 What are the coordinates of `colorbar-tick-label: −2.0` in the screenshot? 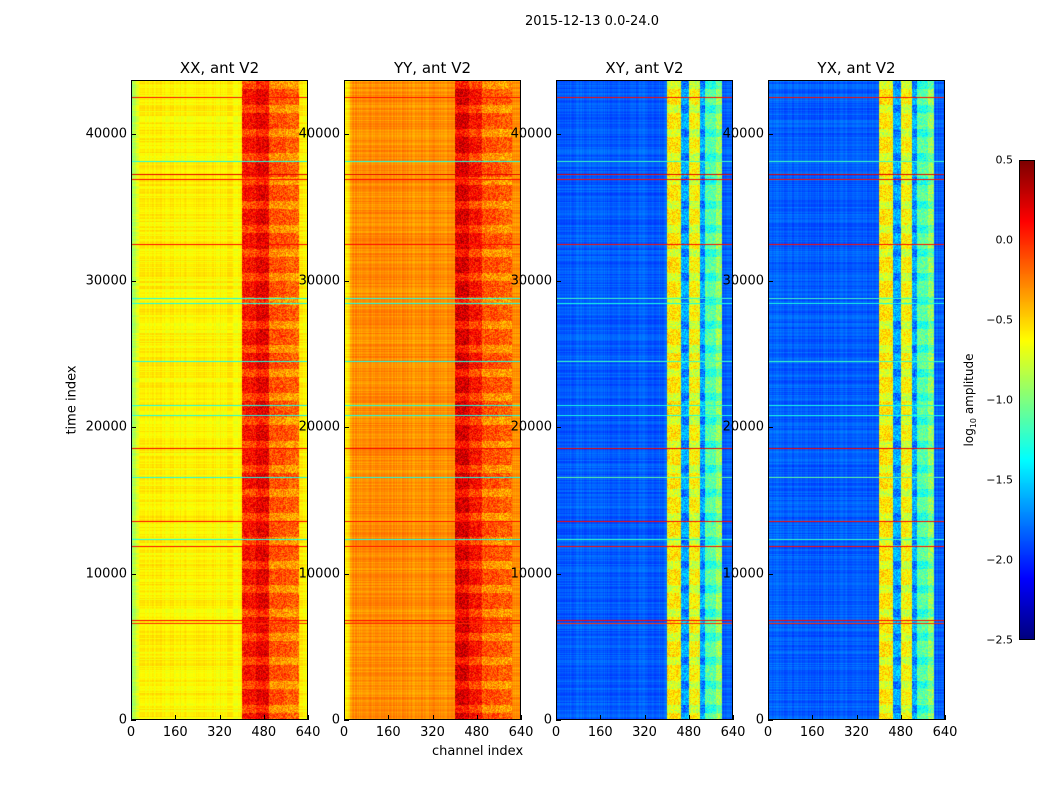 It's located at (999, 560).